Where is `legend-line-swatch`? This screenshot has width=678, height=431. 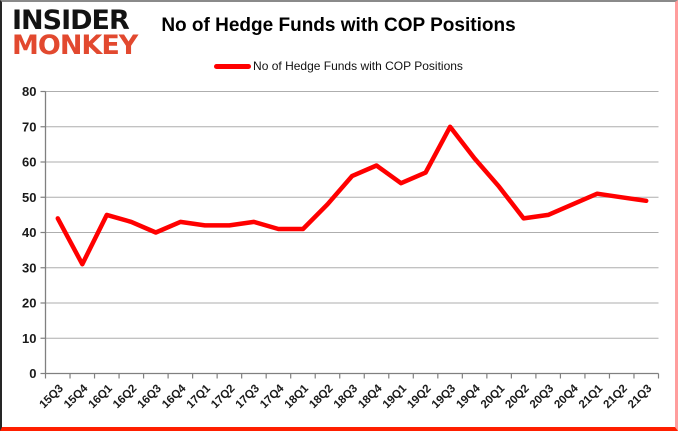 legend-line-swatch is located at coordinates (233, 66).